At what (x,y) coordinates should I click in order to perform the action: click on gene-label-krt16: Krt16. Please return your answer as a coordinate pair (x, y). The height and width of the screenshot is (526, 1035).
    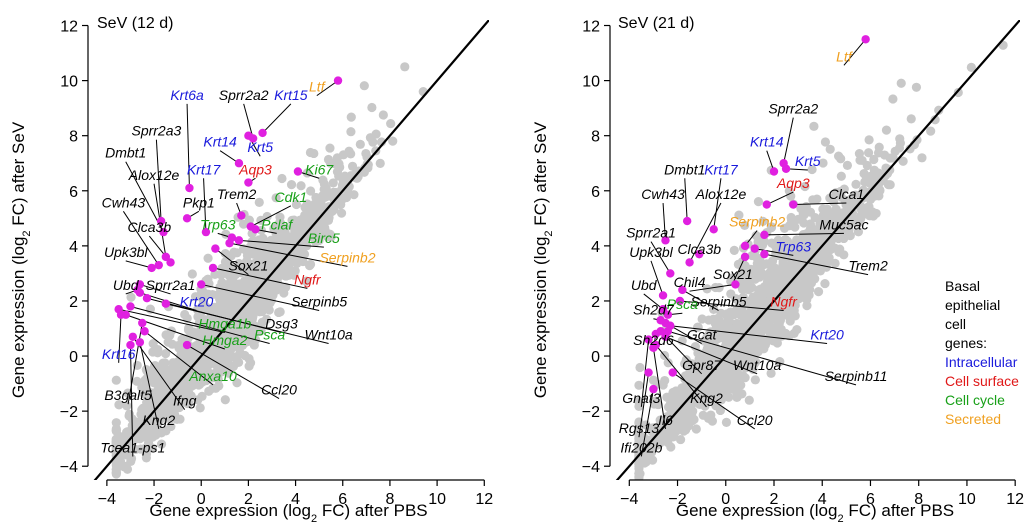
    Looking at the image, I should click on (119, 354).